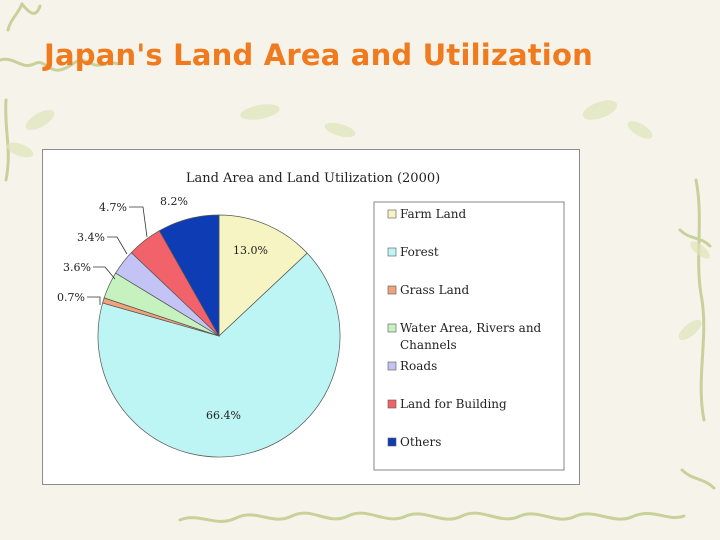 The width and height of the screenshot is (720, 540). What do you see at coordinates (94, 300) in the screenshot?
I see `leader-line-grass-land` at bounding box center [94, 300].